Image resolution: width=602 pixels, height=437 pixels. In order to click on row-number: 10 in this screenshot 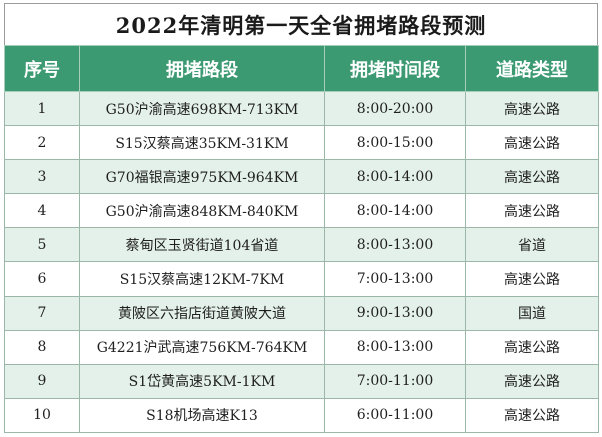, I will do `click(42, 415)`.